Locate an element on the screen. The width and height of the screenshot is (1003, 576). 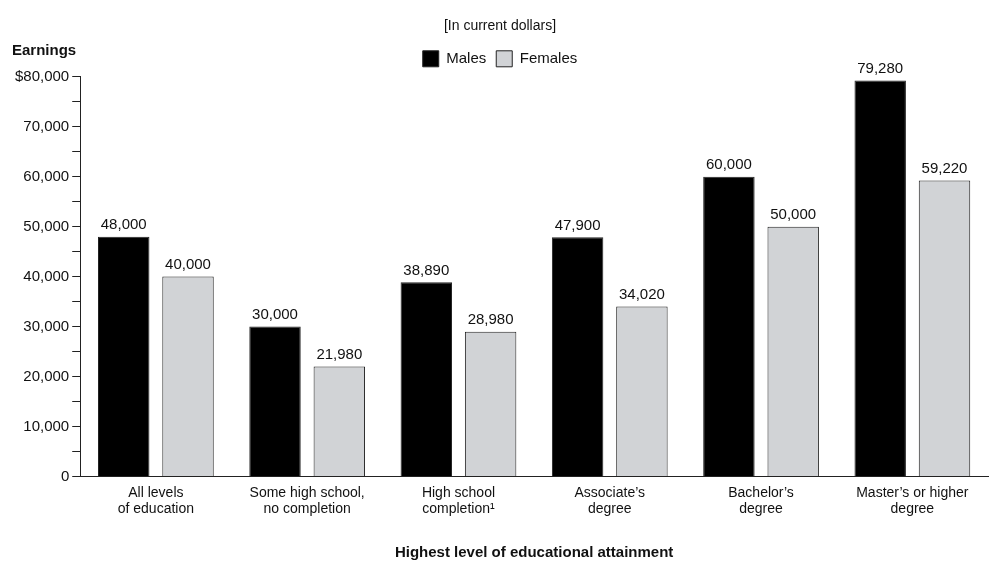
data-label: 48,000 is located at coordinates (123, 224).